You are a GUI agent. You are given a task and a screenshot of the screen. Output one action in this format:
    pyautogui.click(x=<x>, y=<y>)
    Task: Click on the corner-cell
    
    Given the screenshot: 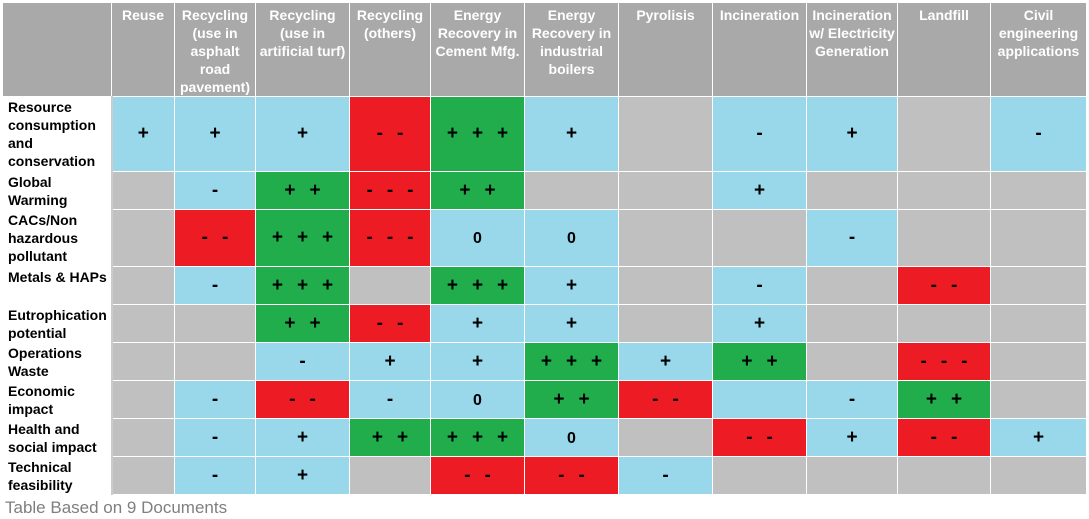 What is the action you would take?
    pyautogui.click(x=57, y=49)
    